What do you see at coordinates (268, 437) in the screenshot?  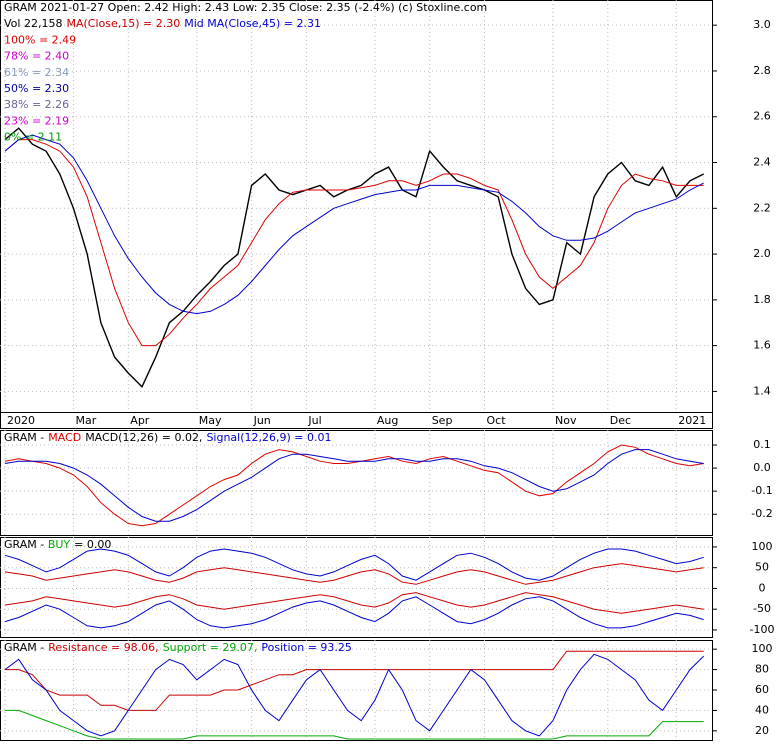 I see `legend-text: Signal(12,26,9) = 0.01` at bounding box center [268, 437].